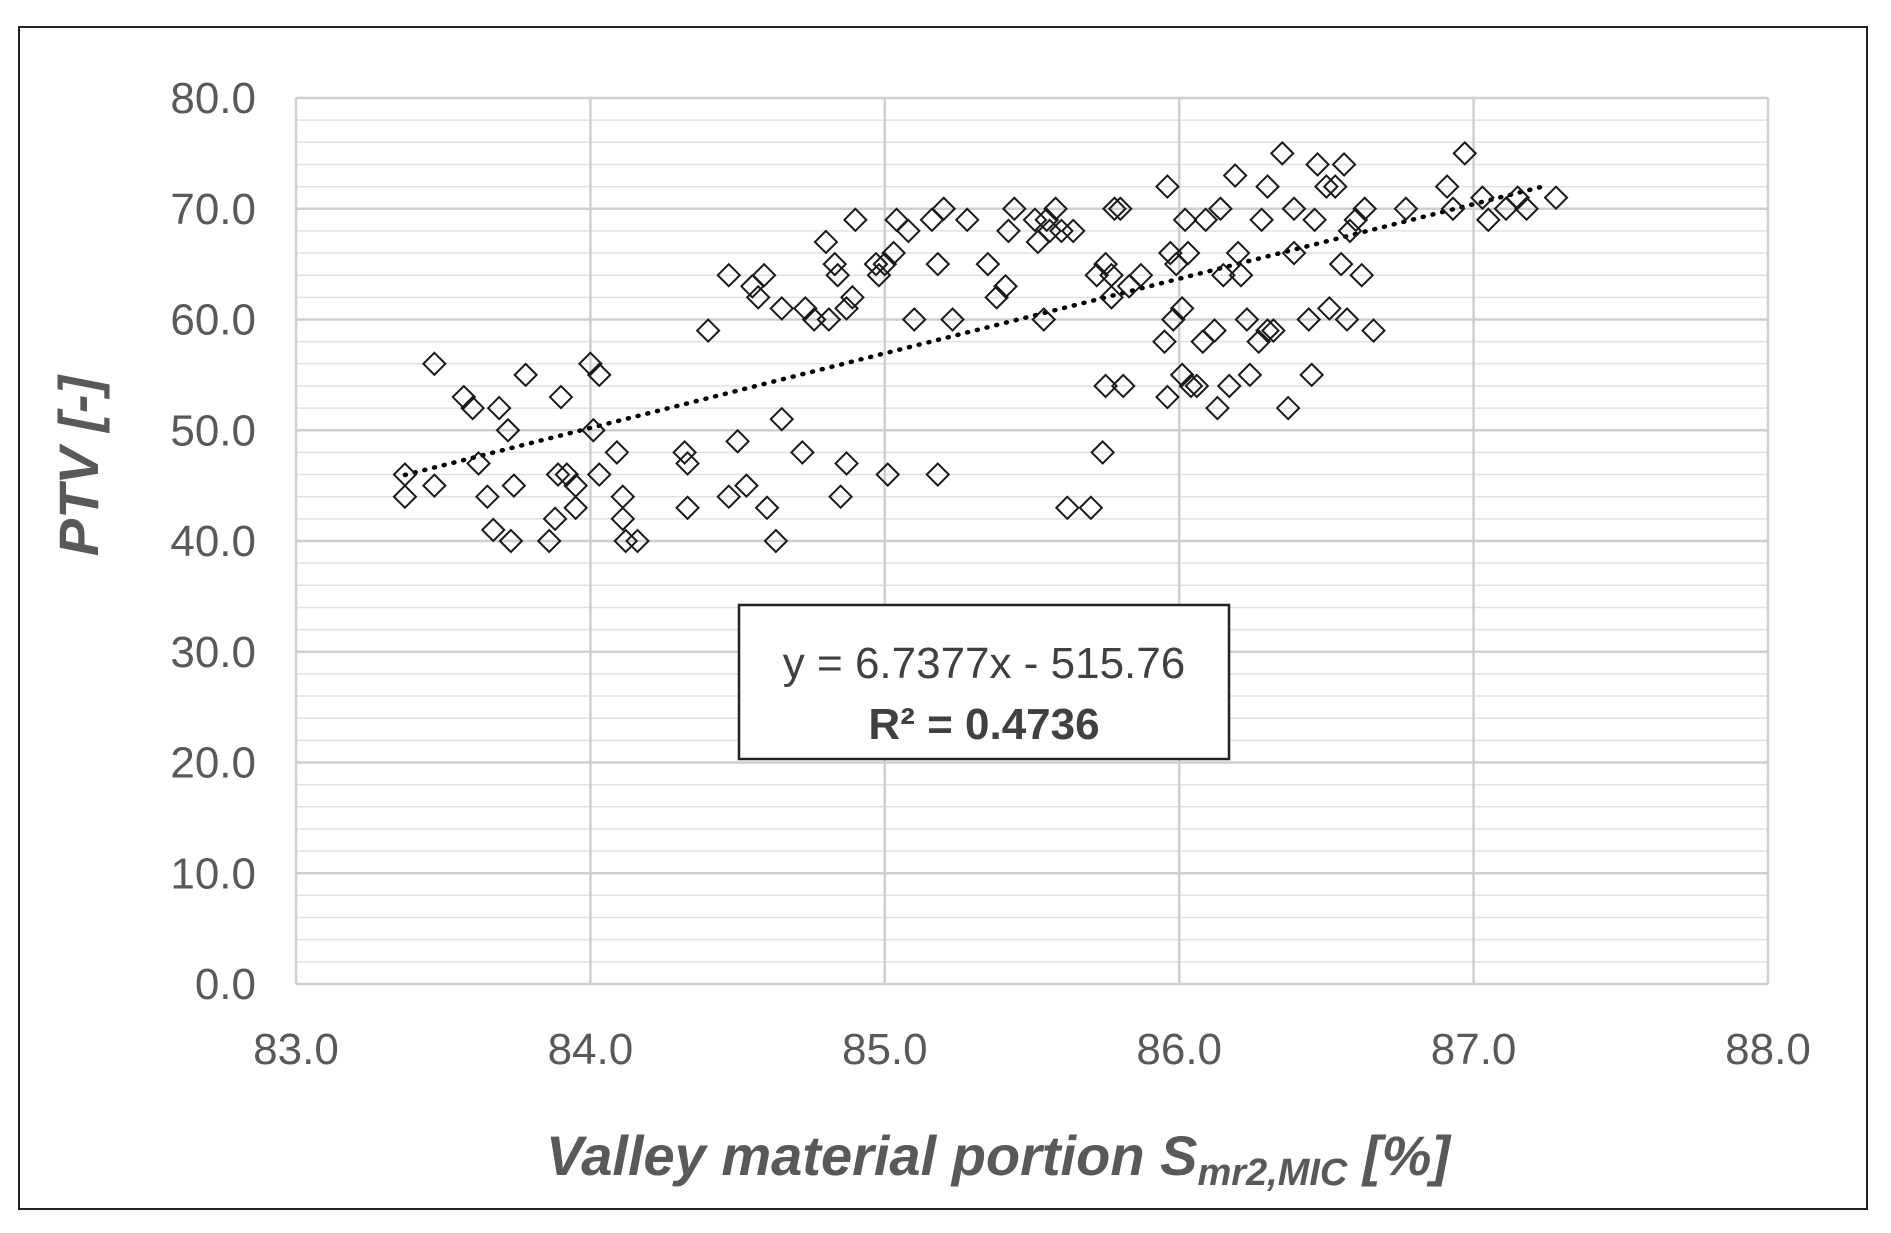 The image size is (1891, 1233). I want to click on y-tick-label: 70.0, so click(213, 209).